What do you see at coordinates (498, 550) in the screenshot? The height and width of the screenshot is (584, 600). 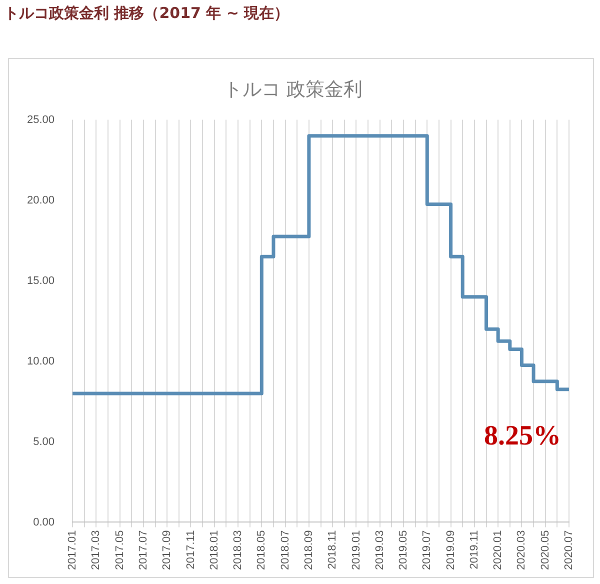 I see `x-tick-label: 2020.01` at bounding box center [498, 550].